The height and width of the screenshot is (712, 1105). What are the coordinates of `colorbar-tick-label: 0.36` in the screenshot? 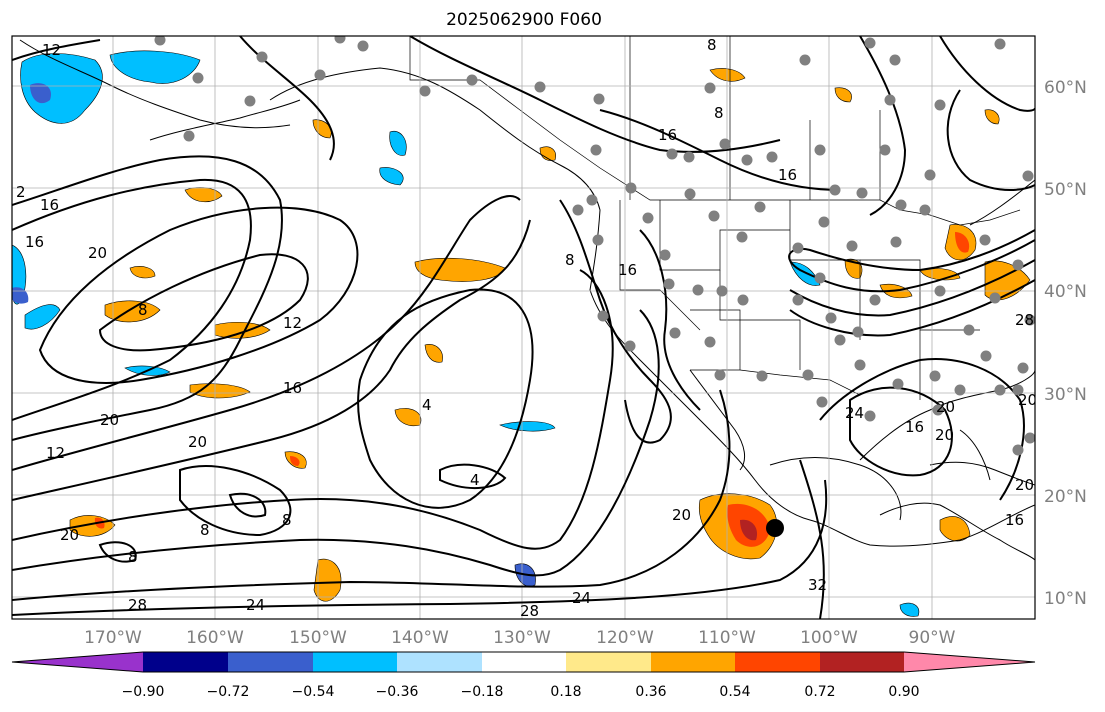 It's located at (650, 692).